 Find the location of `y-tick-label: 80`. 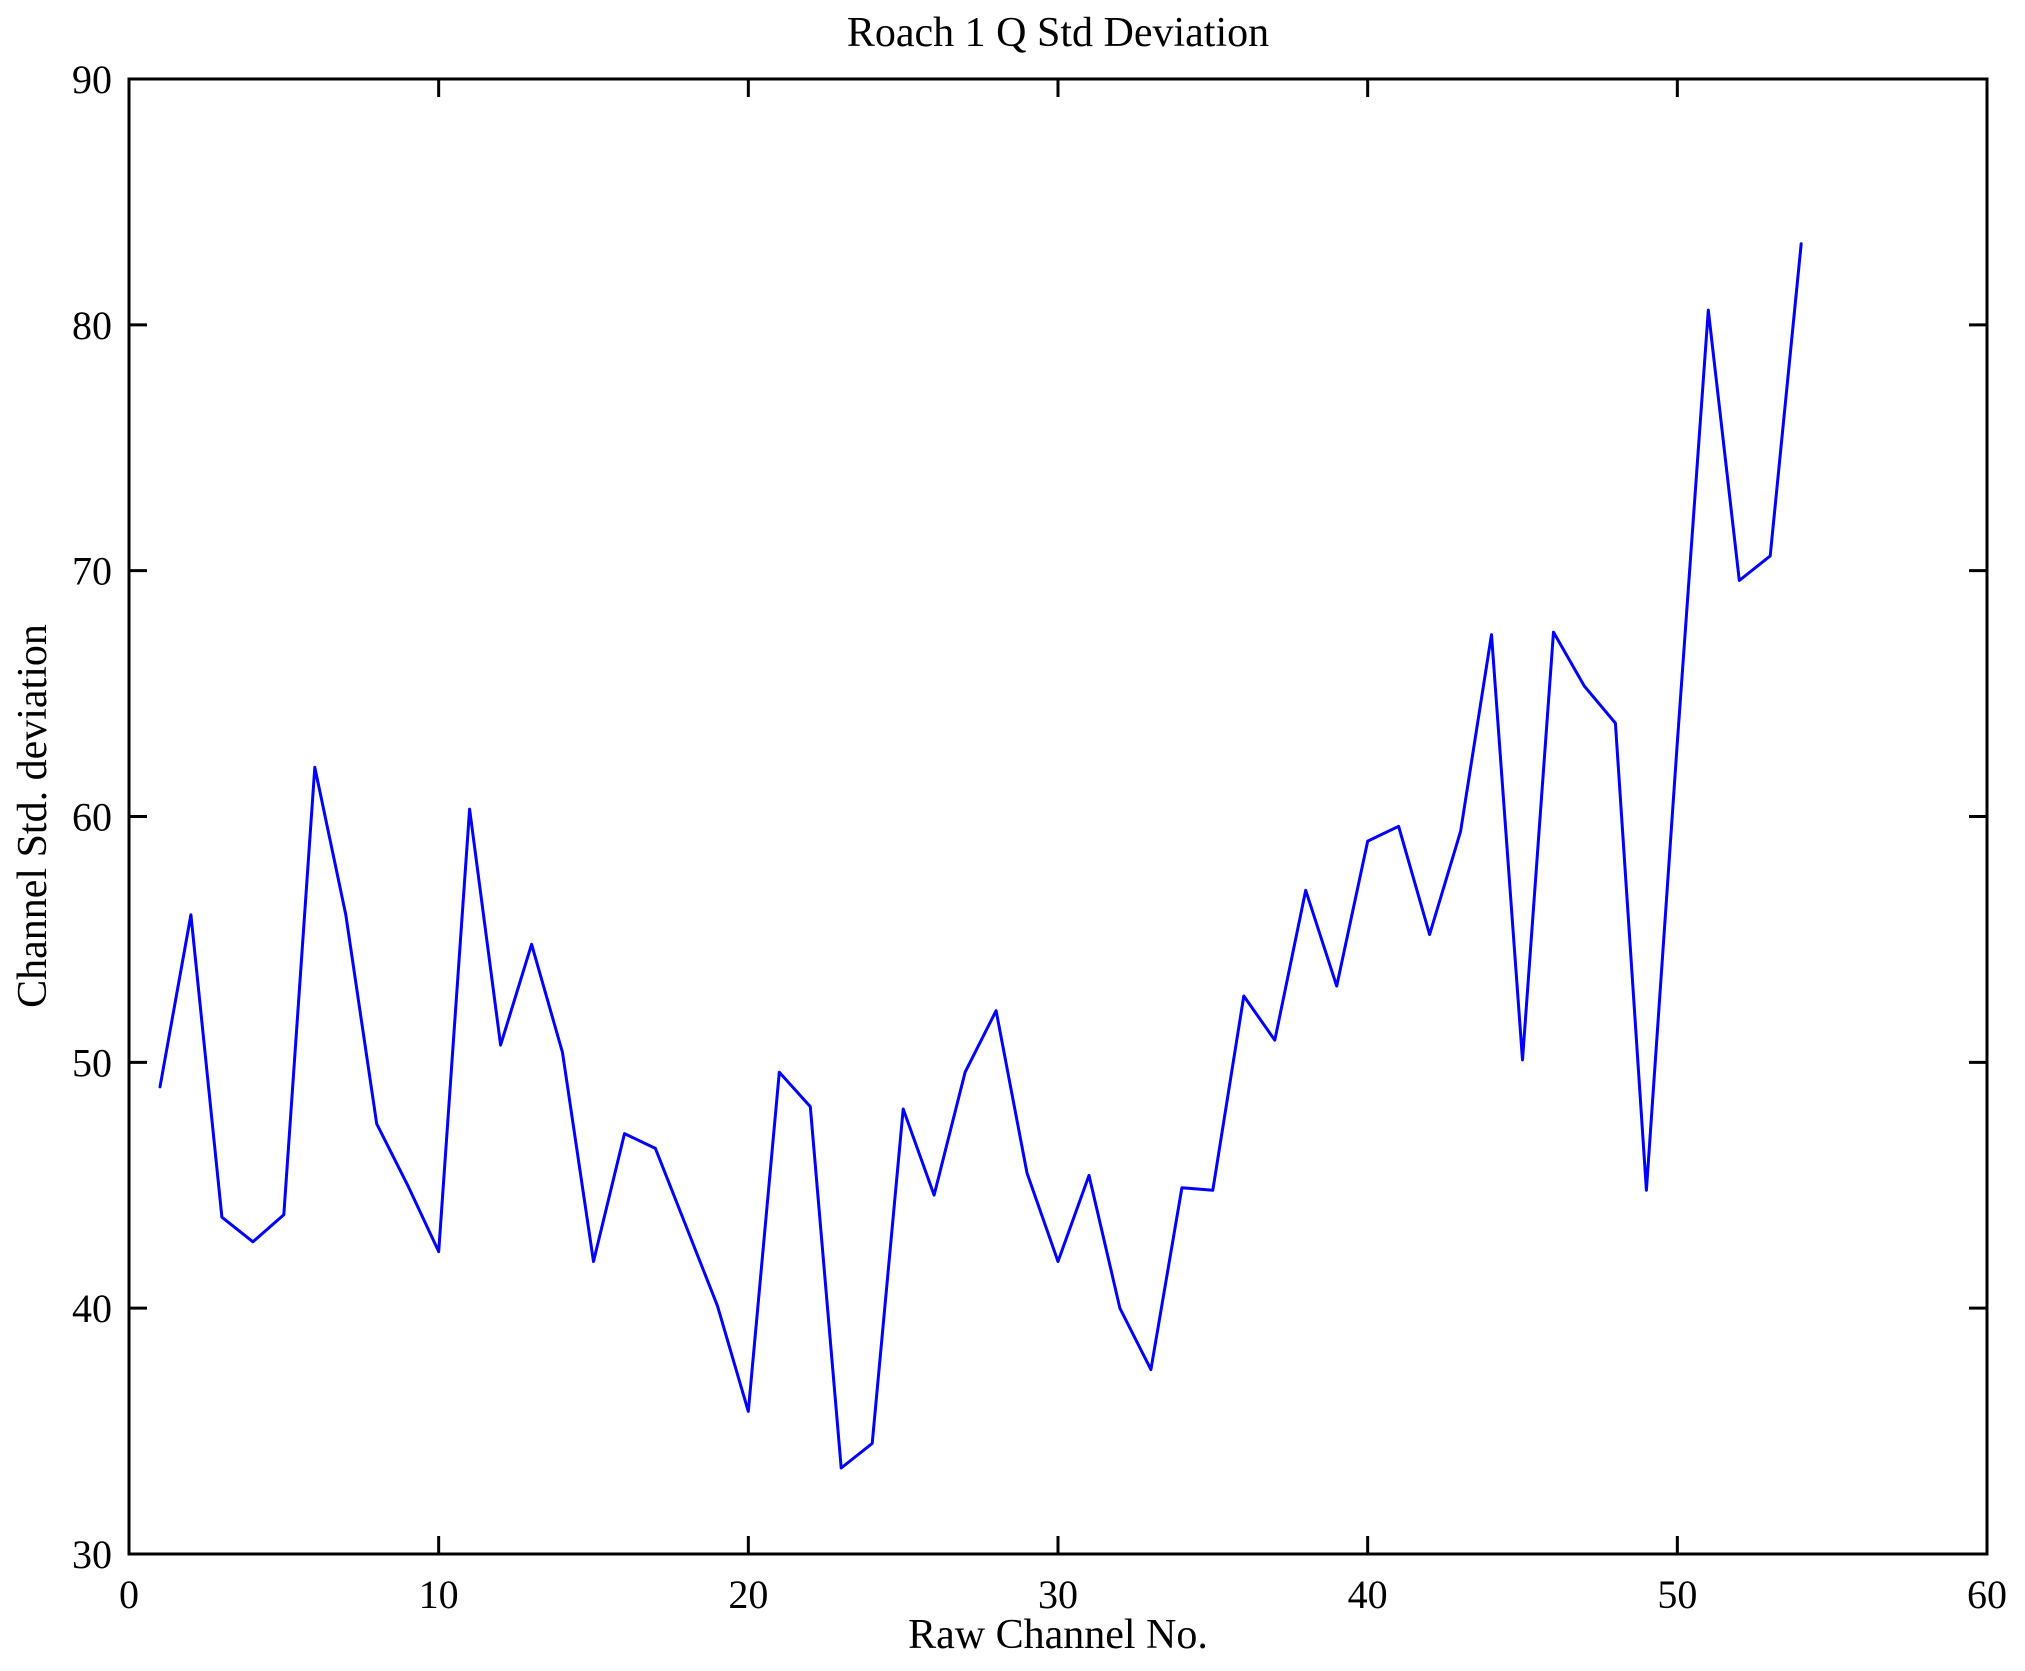

y-tick-label: 80 is located at coordinates (92, 325).